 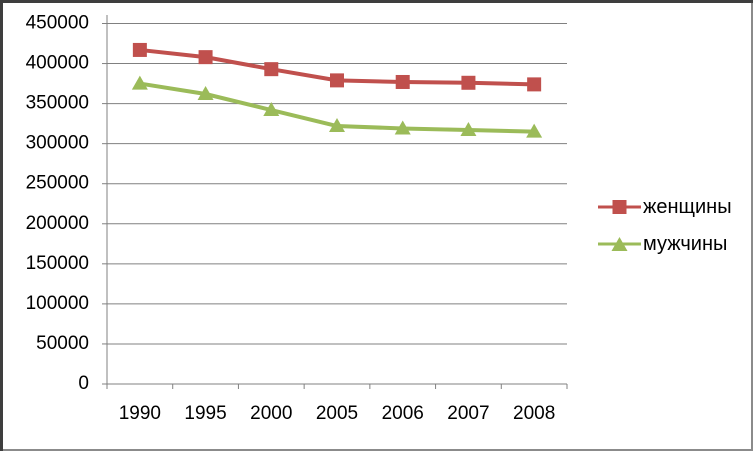 I want to click on y-tick-label: 250000, so click(x=57, y=183).